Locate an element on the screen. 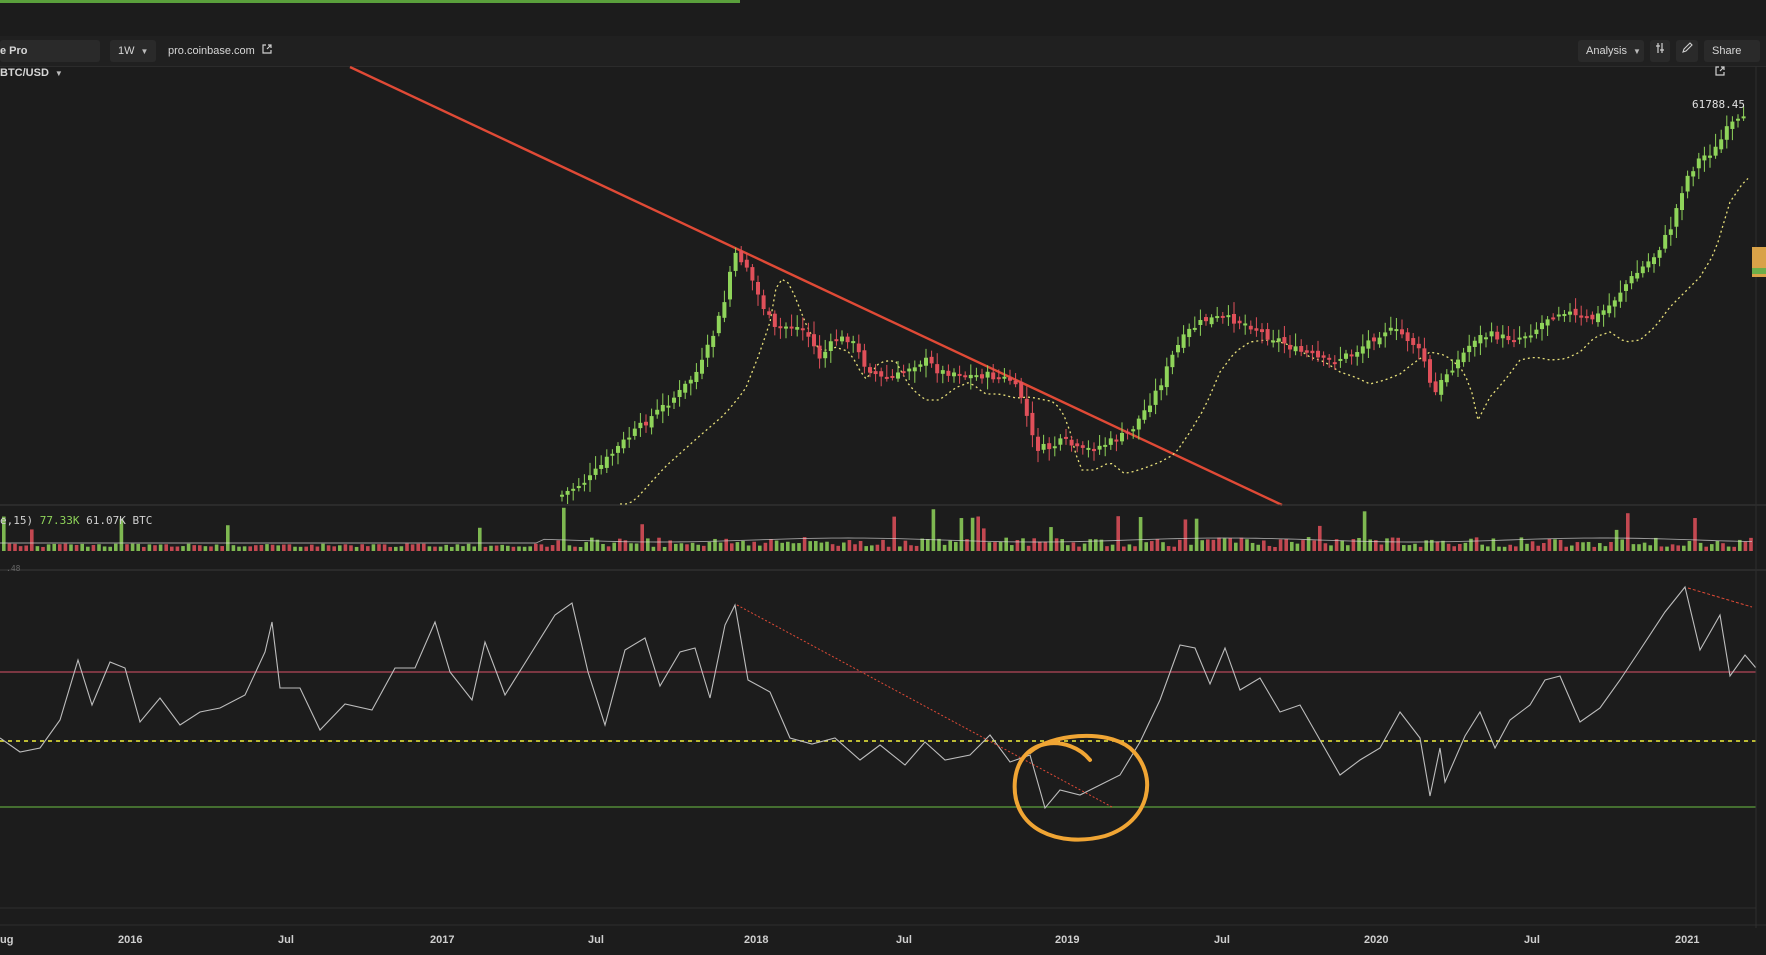  share-button: Share is located at coordinates (1732, 58).